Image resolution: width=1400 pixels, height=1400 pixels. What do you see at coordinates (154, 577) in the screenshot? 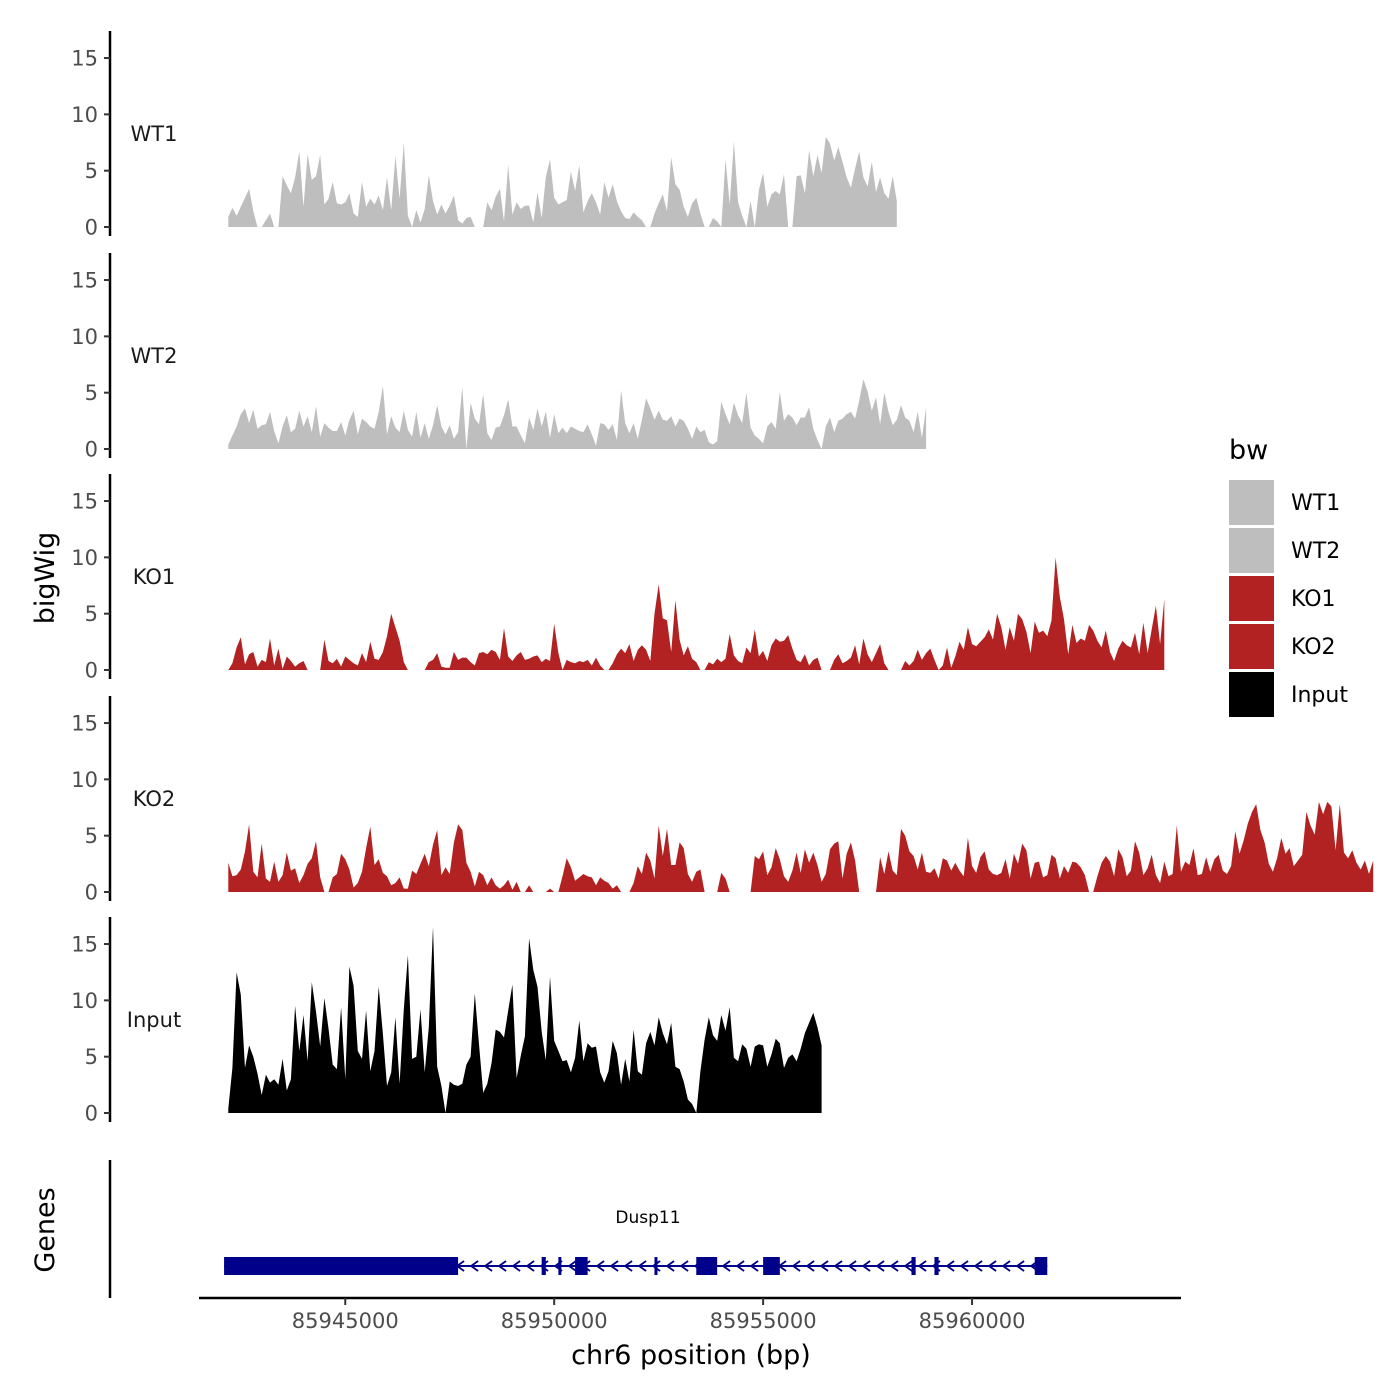
I see `track-label: KO1` at bounding box center [154, 577].